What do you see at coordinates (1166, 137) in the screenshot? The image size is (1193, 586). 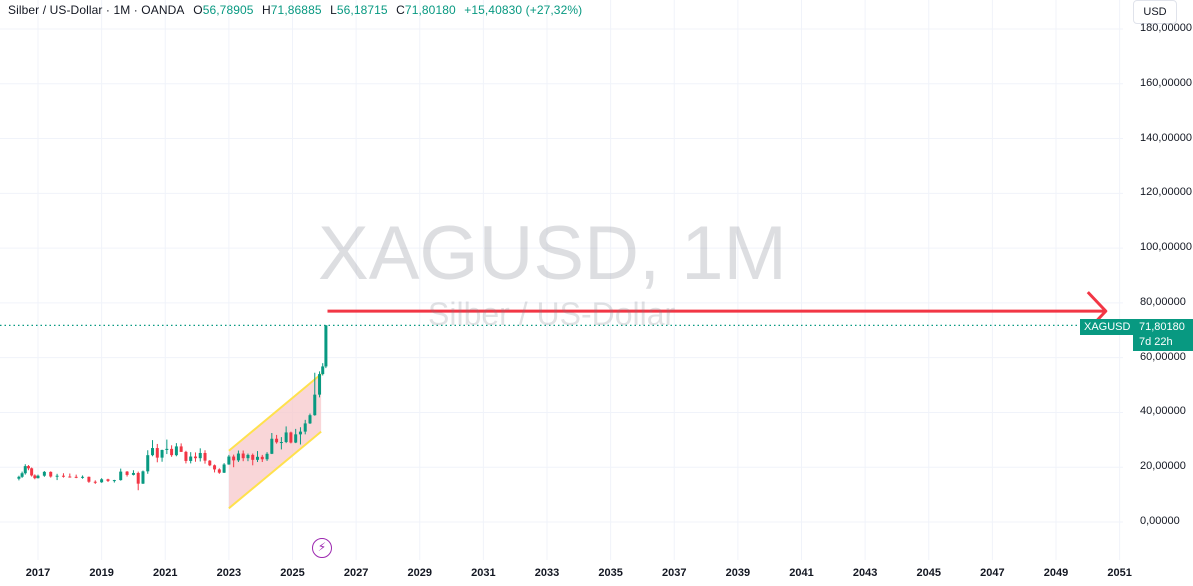 I see `price-axis-label: 140,00000` at bounding box center [1166, 137].